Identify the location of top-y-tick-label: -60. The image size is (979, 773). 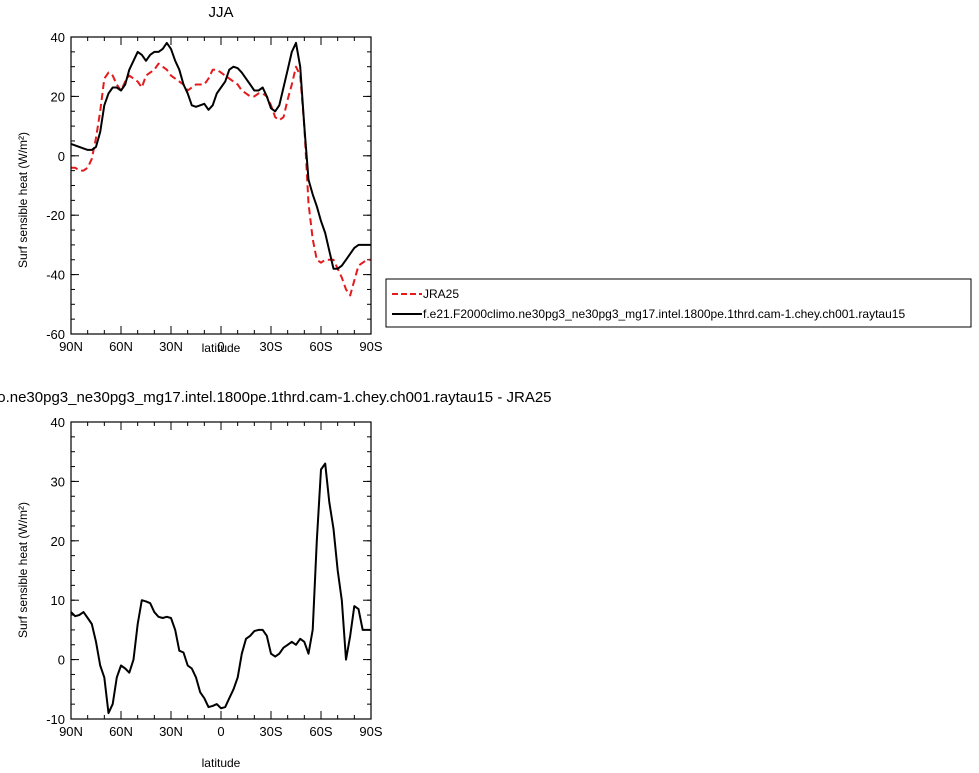
(55, 334).